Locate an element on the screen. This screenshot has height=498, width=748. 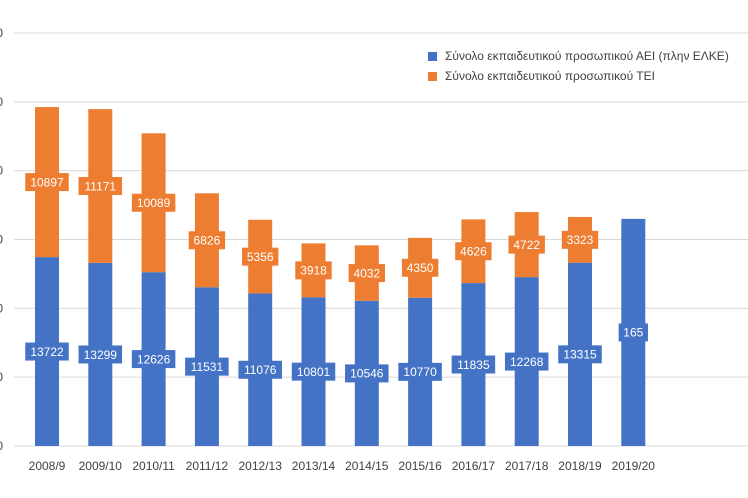
data-label: 13722 is located at coordinates (47, 352).